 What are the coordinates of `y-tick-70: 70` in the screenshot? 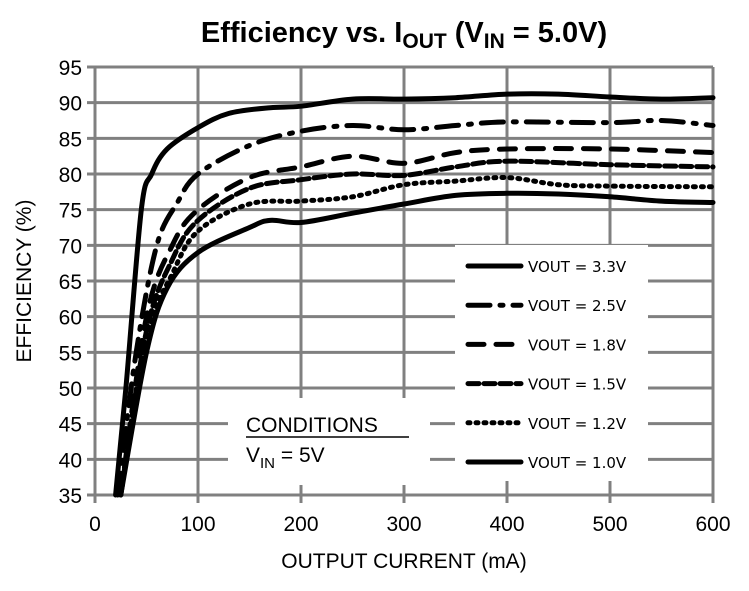 It's located at (70, 246).